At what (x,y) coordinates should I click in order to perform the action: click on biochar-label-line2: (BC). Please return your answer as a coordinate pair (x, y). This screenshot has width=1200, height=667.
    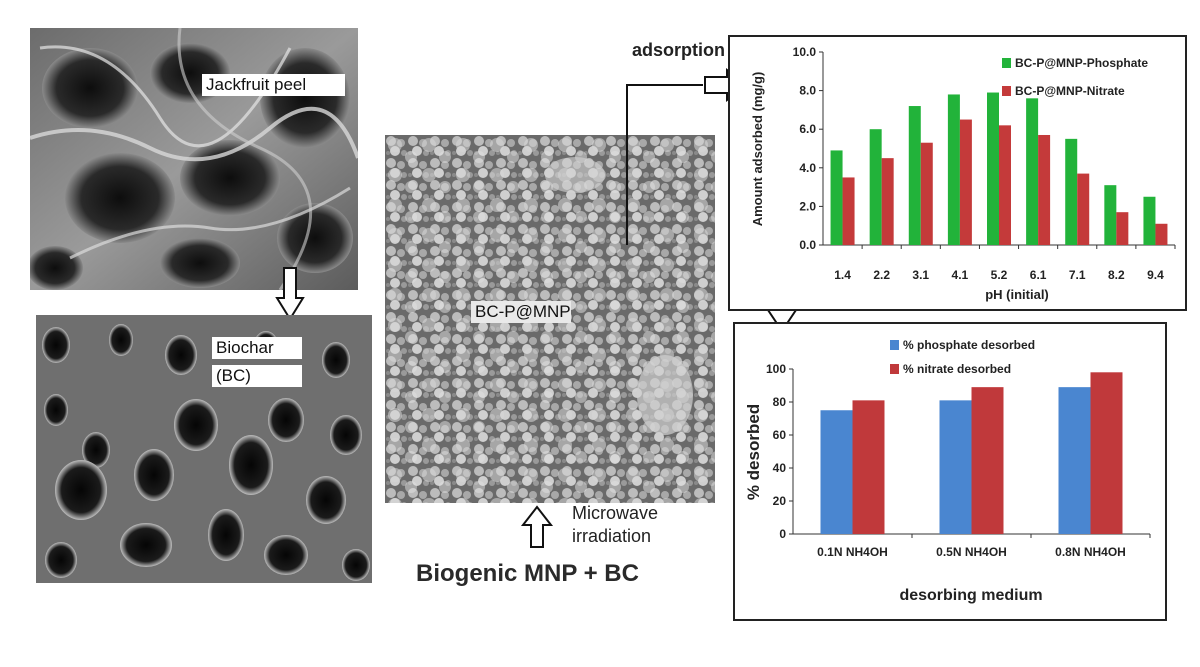
    Looking at the image, I should click on (257, 376).